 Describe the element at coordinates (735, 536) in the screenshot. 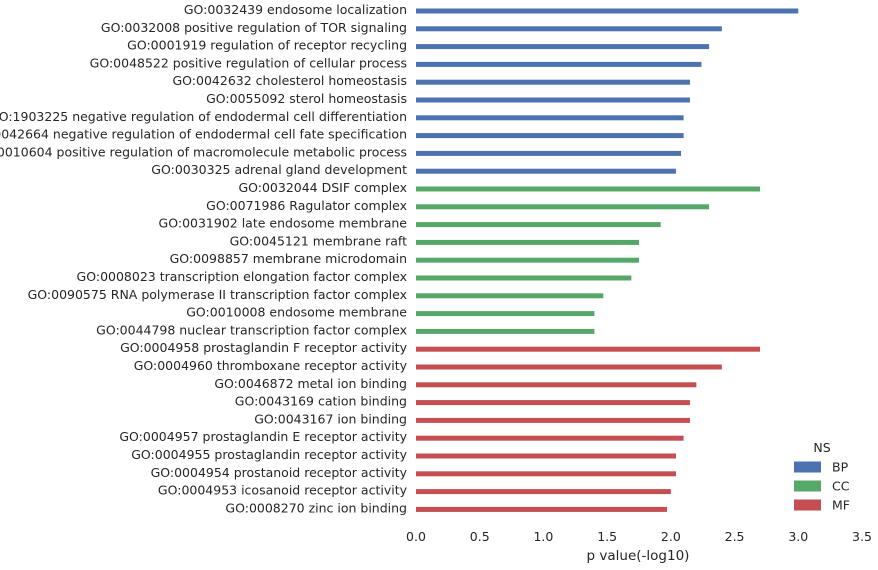

I see `x-tick-label: 2.5` at that location.